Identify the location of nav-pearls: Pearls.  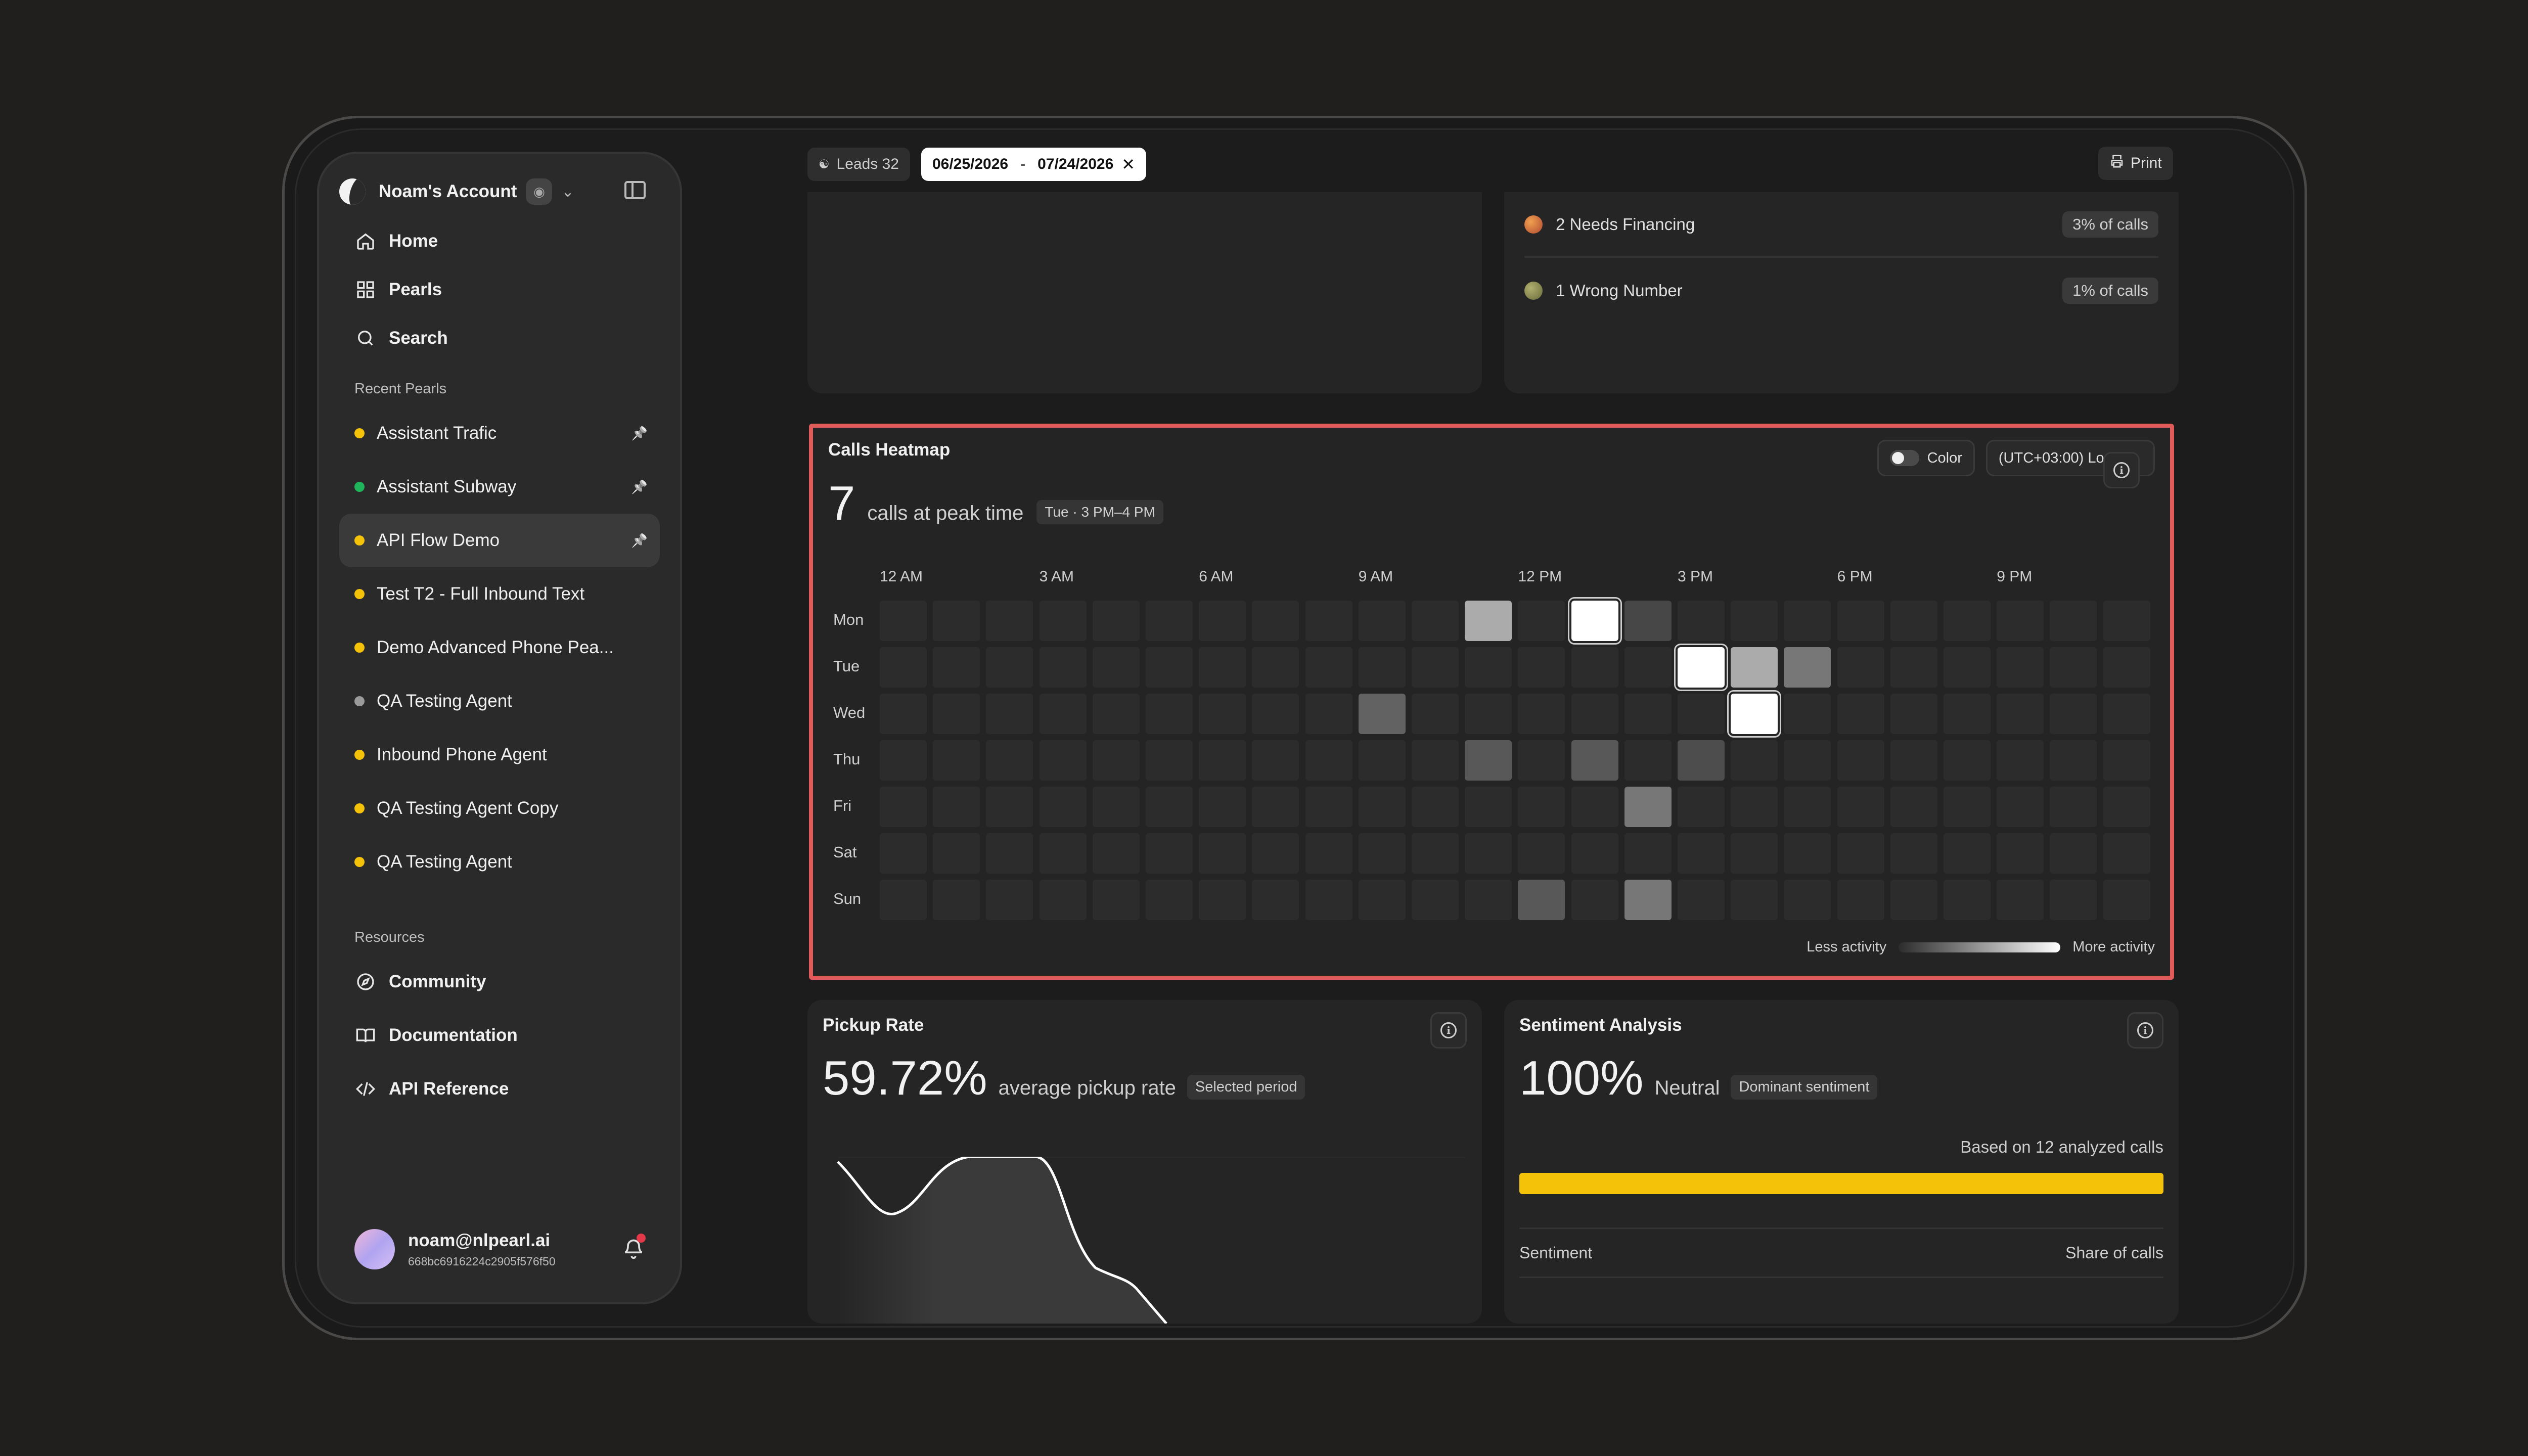
(500, 289).